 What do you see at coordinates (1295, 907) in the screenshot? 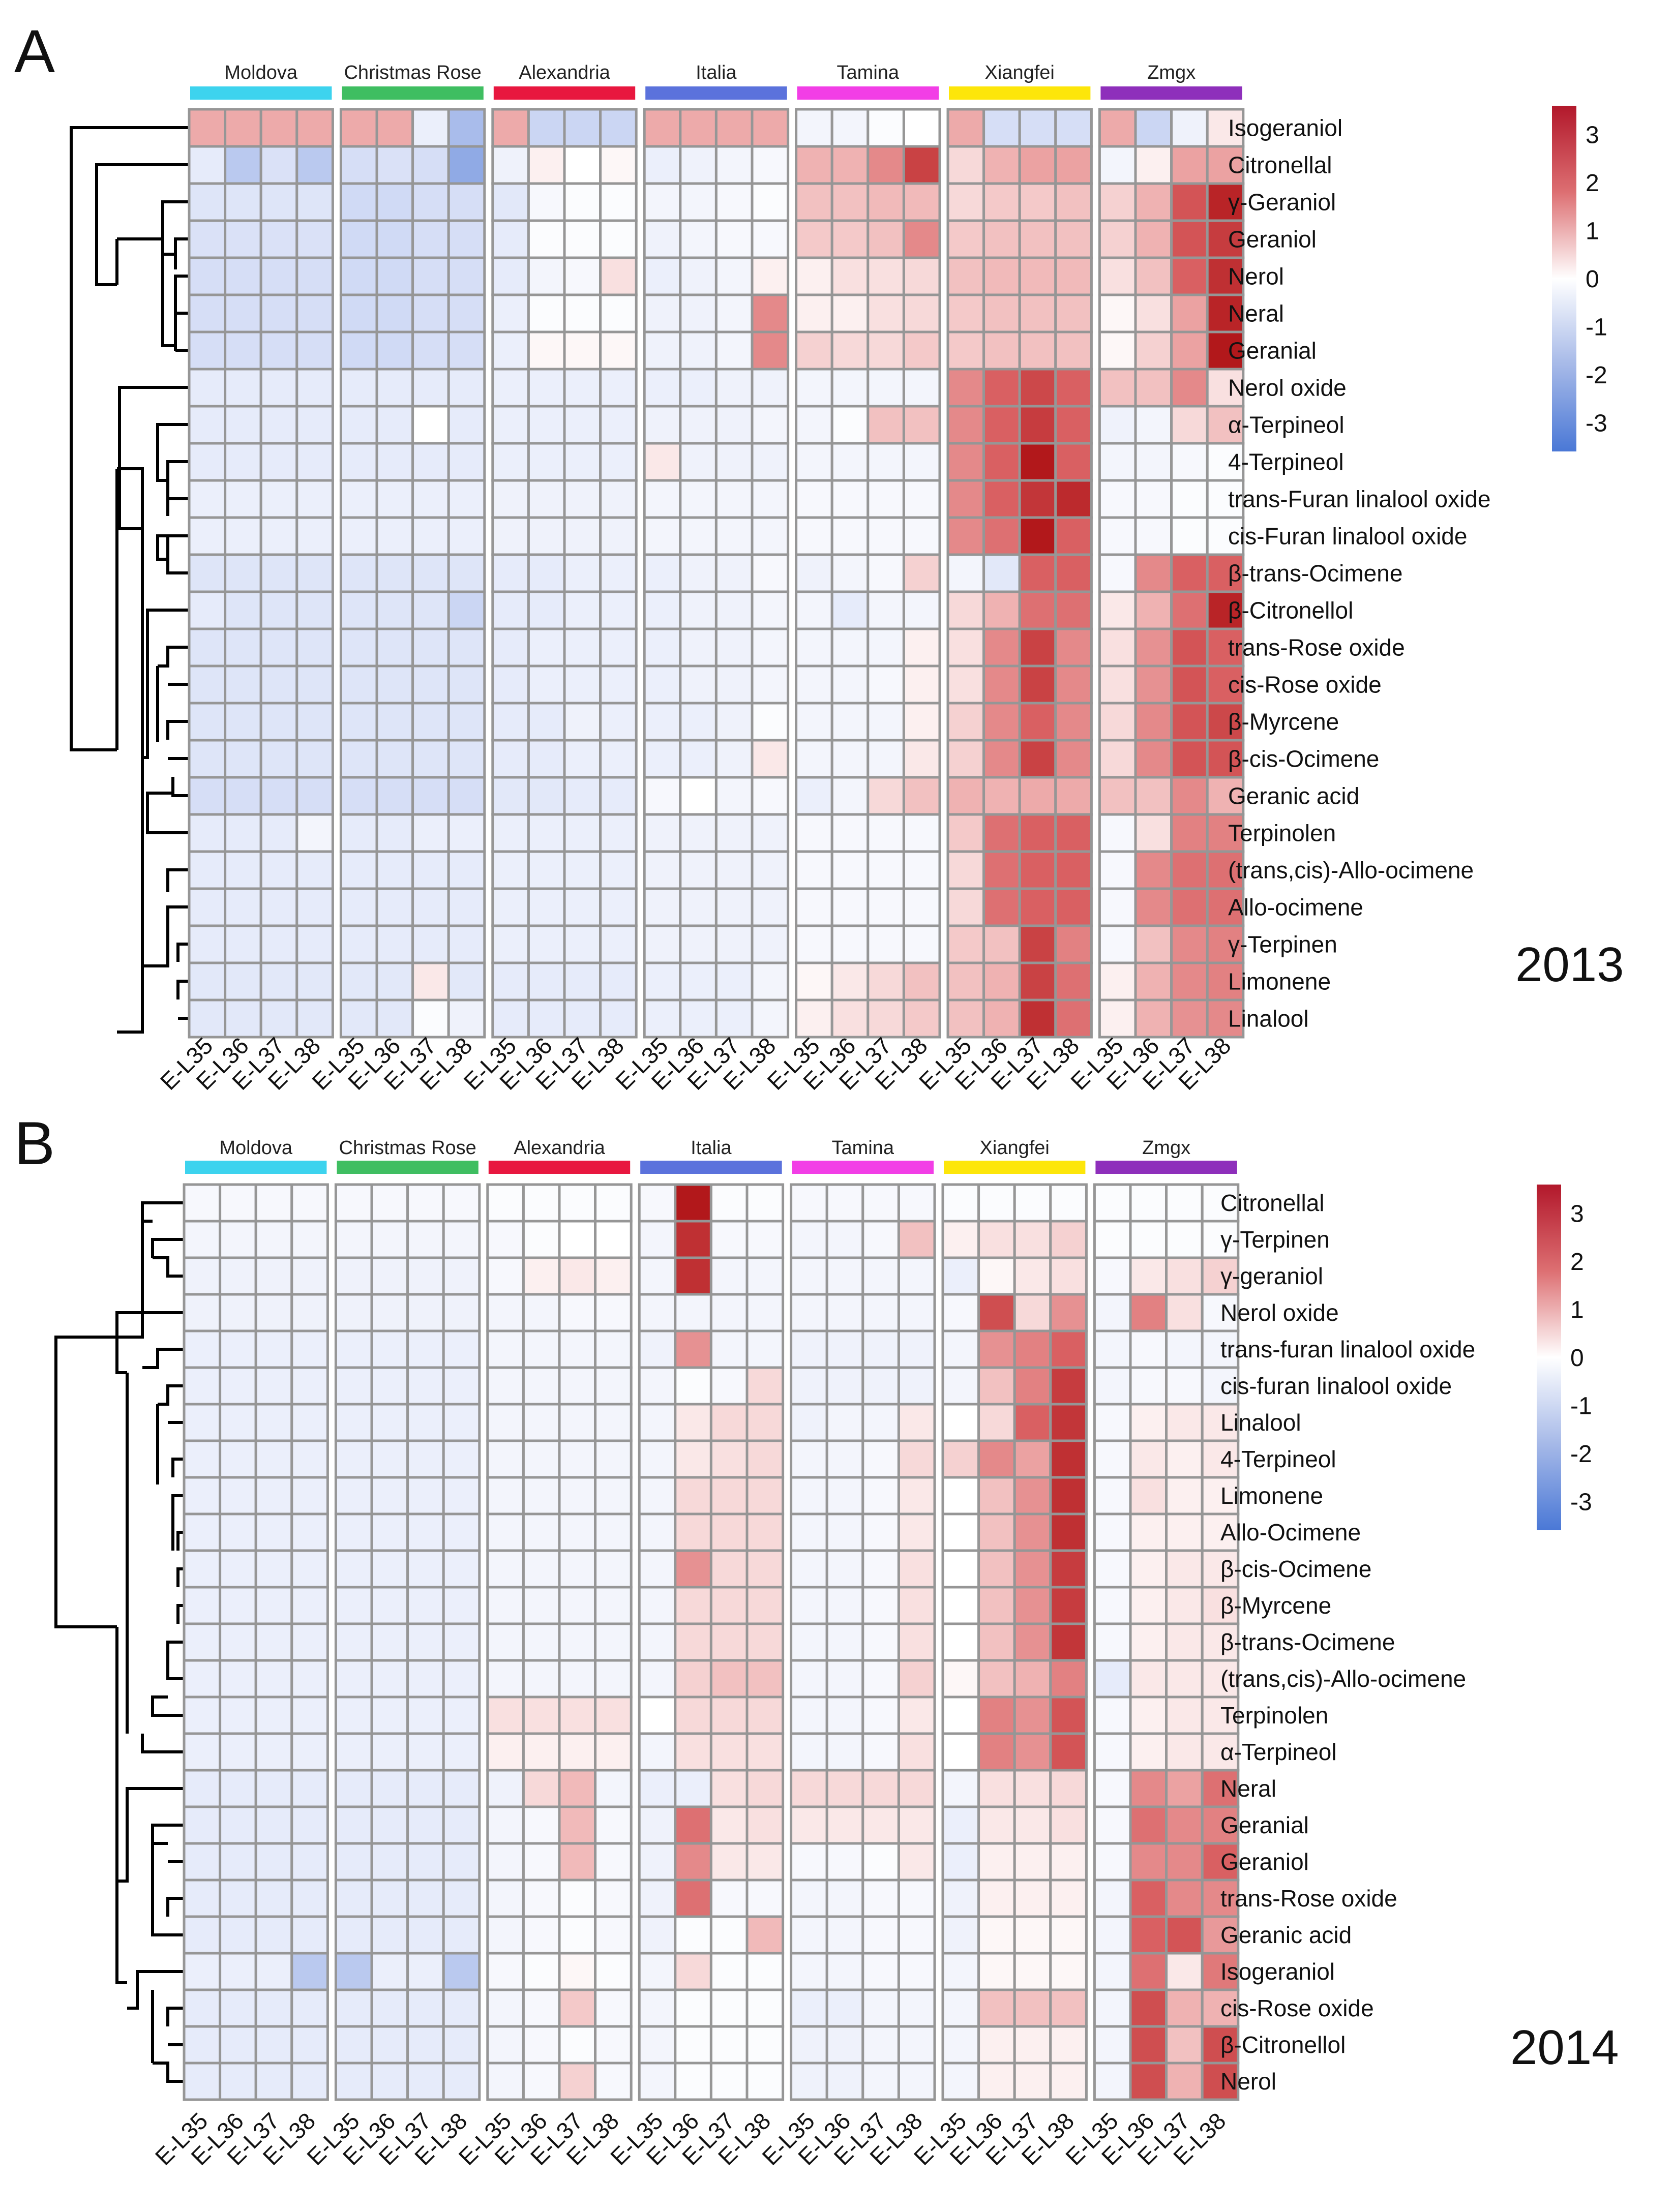
I see `row-label: Allo-ocimene` at bounding box center [1295, 907].